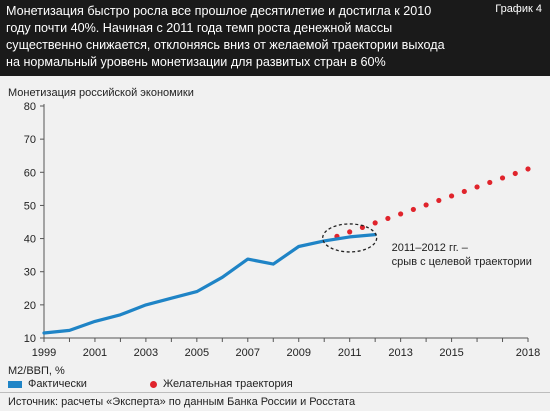 This screenshot has width=550, height=411. I want to click on x-tick-label: 2003, so click(146, 353).